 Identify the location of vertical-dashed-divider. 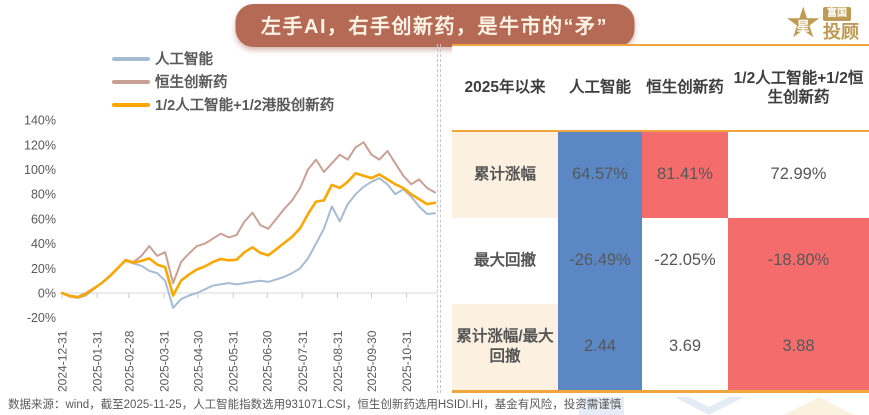
(439, 218).